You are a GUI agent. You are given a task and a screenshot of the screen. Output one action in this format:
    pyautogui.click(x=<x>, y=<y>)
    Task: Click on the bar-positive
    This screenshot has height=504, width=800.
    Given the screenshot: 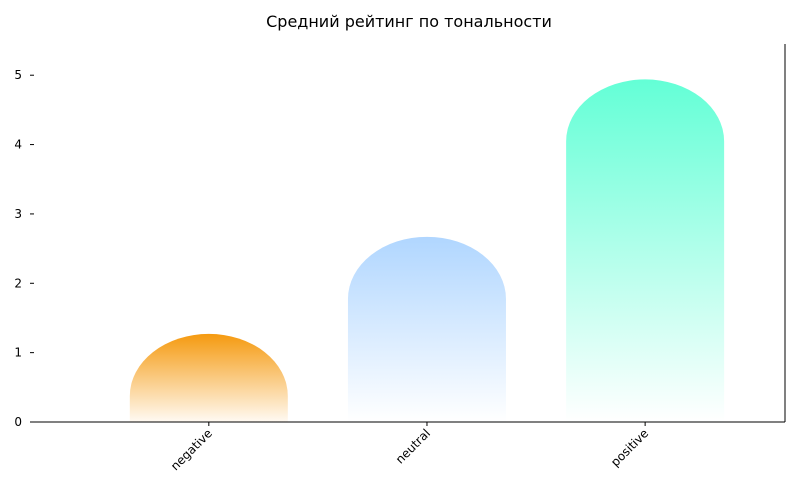 What is the action you would take?
    pyautogui.click(x=645, y=251)
    